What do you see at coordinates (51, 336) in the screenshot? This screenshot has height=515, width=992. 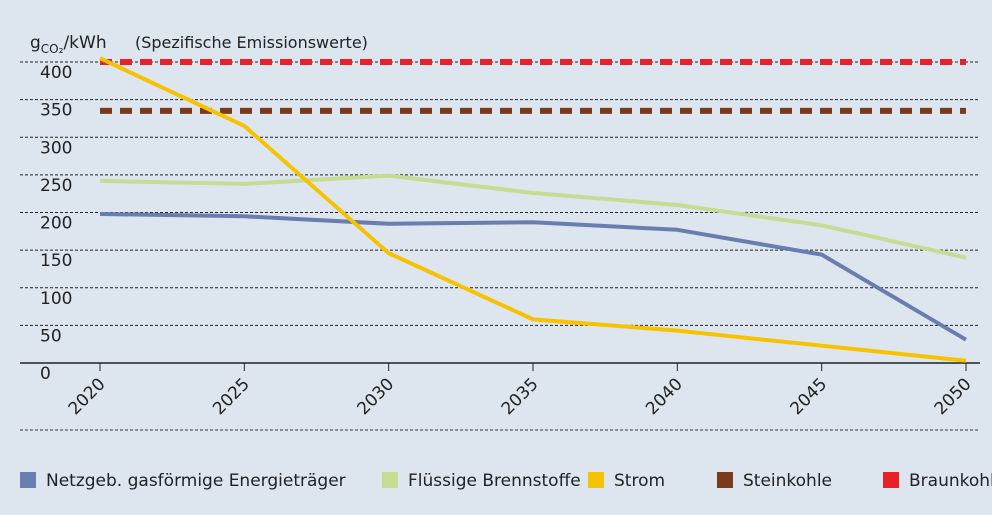 I see `y-tick-label: 50` at bounding box center [51, 336].